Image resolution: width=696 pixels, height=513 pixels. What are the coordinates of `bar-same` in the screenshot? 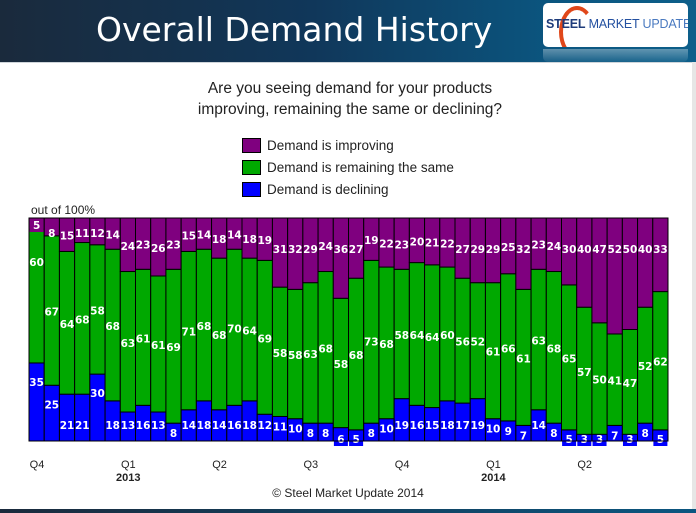 It's located at (36, 296).